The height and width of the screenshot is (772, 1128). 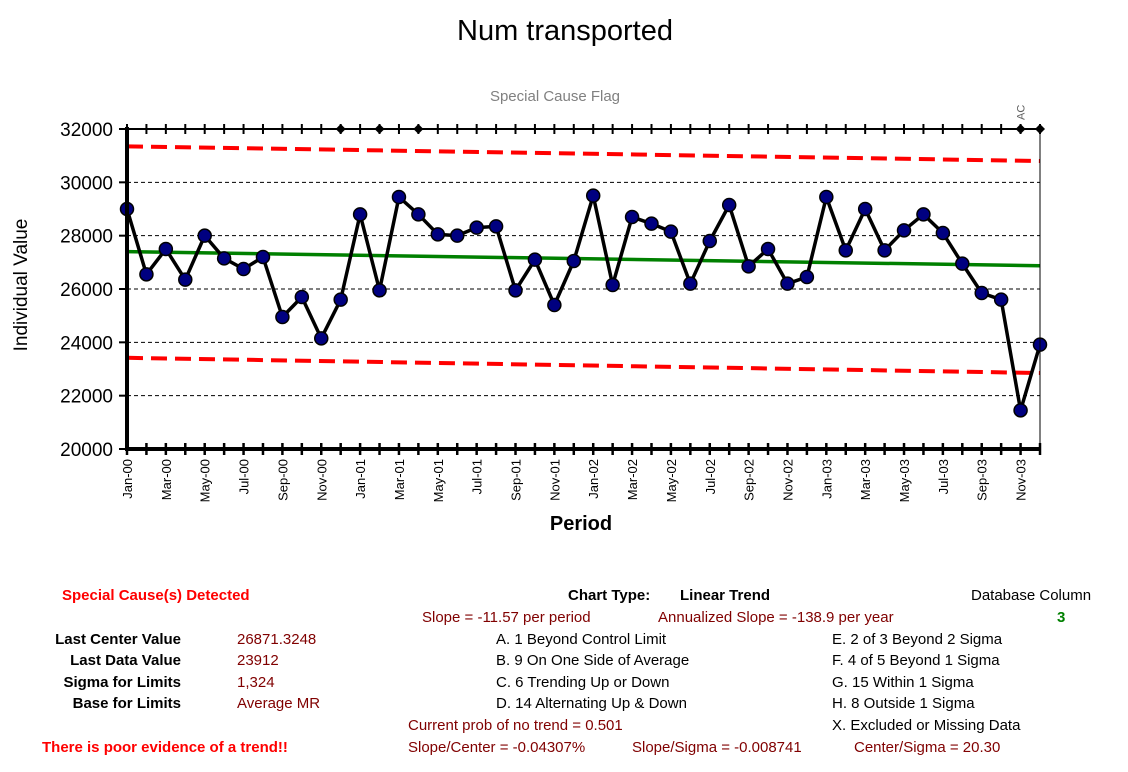 I want to click on chart-subtitle: Special Cause Flag, so click(x=555, y=96).